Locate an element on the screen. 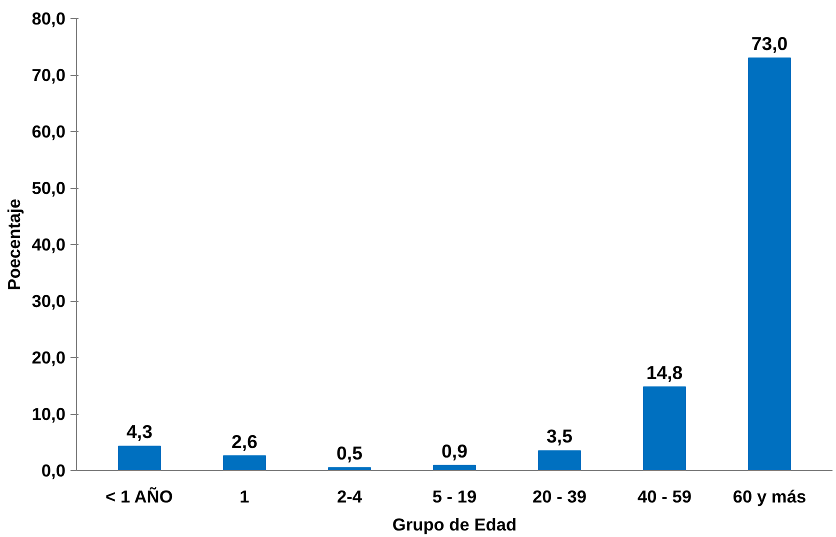 Image resolution: width=836 pixels, height=537 pixels. data-label: 73,0 is located at coordinates (769, 43).